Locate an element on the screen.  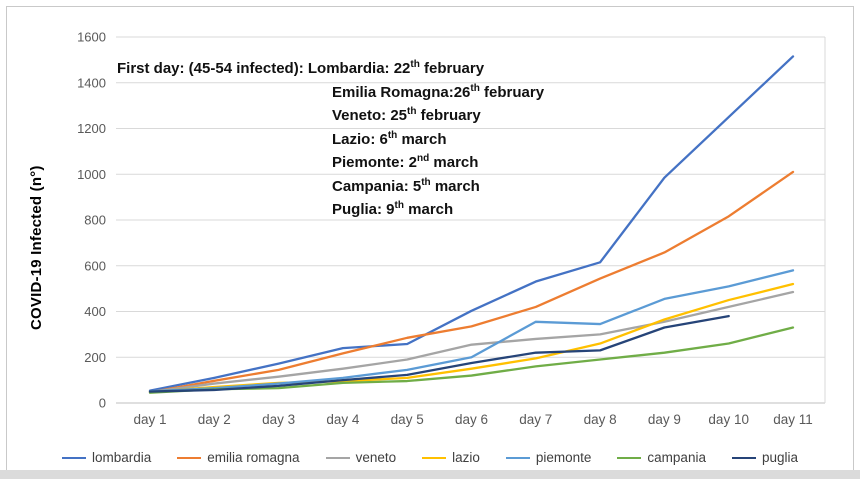
annotation-line: Piemonte: 2nd march is located at coordinates (405, 162).